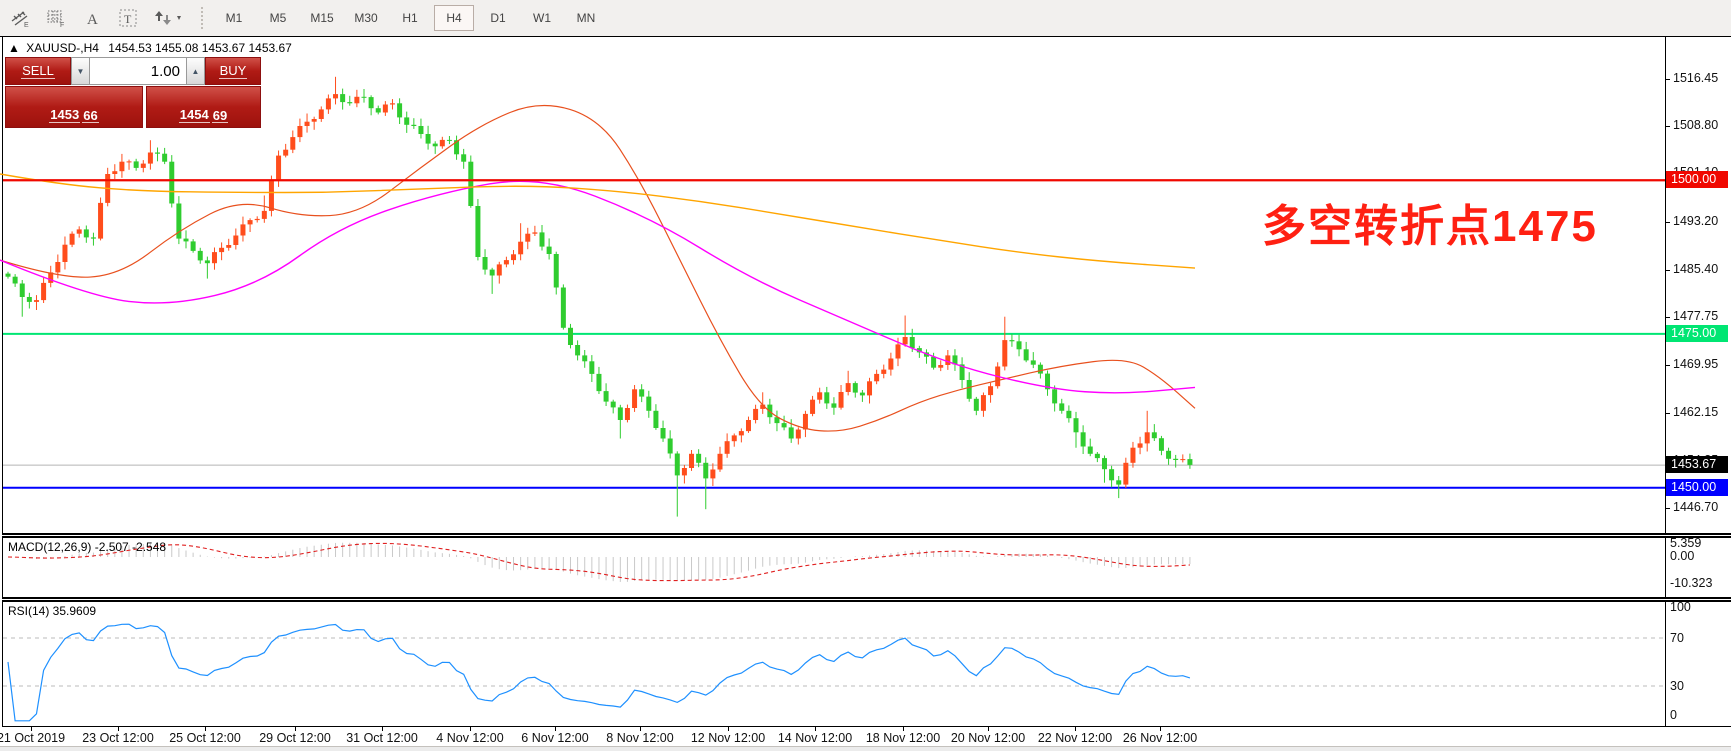  Describe the element at coordinates (169, 18) in the screenshot. I see `arrows-tool-icon` at that location.